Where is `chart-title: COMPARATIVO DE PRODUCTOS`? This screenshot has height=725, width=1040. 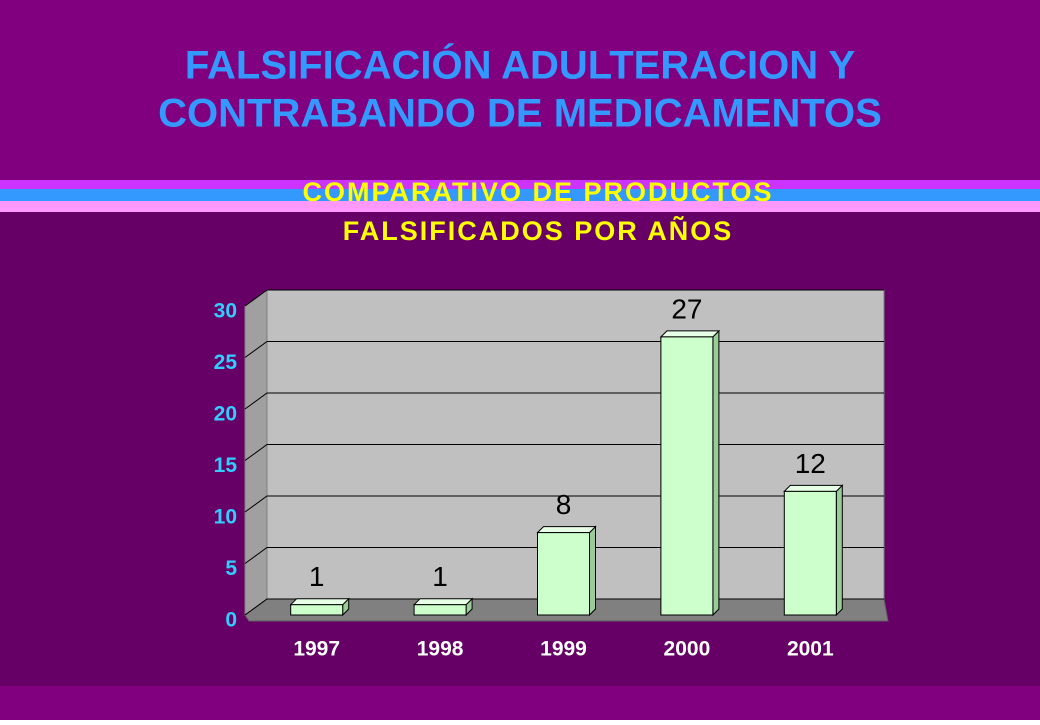 chart-title: COMPARATIVO DE PRODUCTOS is located at coordinates (537, 192).